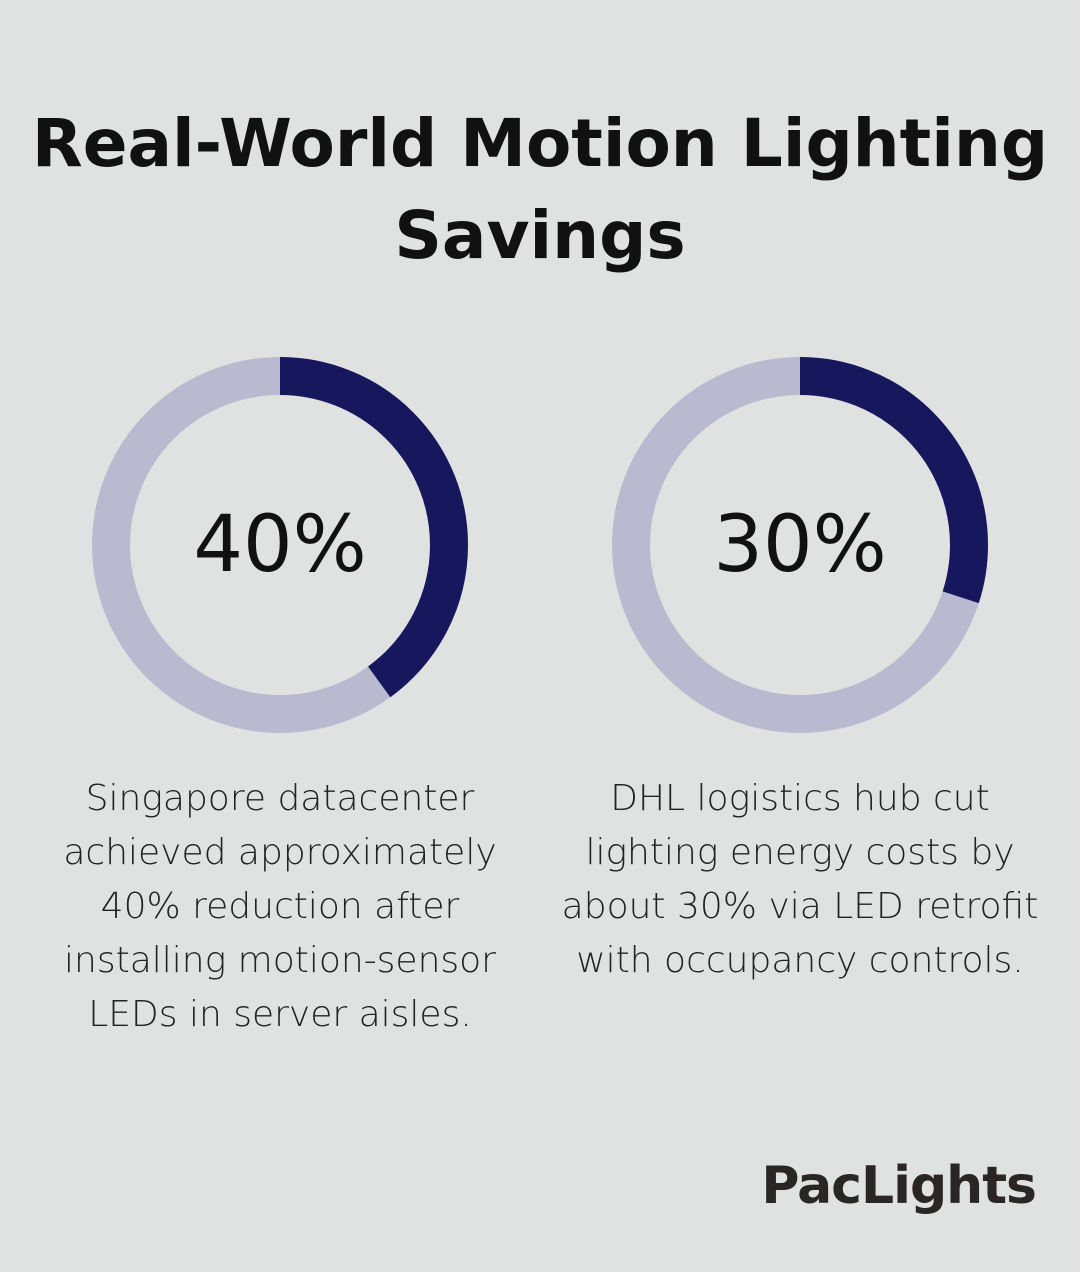  I want to click on donut-chart-1: 40%, so click(280, 545).